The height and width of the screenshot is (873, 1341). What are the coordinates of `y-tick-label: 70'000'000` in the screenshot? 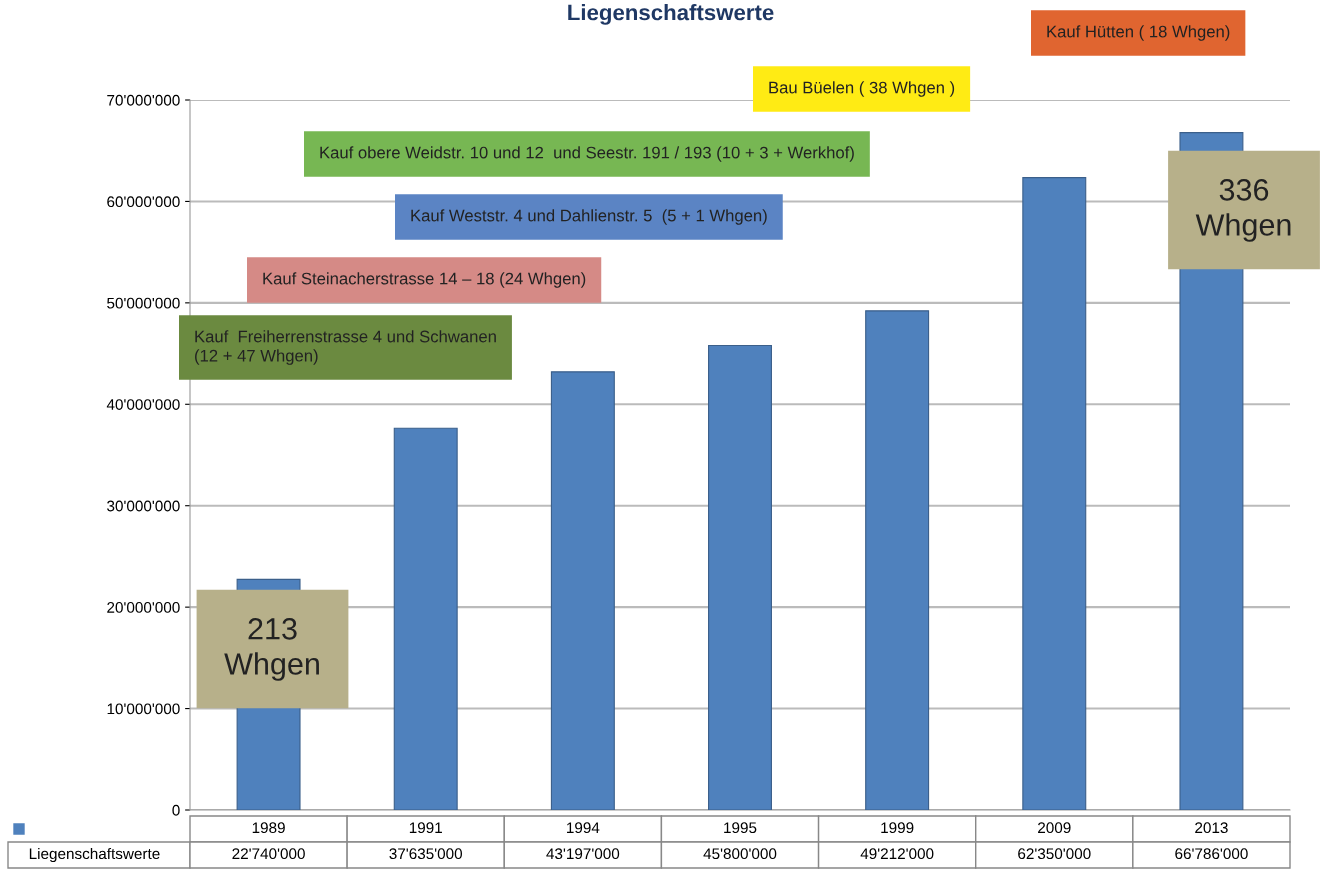 It's located at (143, 100).